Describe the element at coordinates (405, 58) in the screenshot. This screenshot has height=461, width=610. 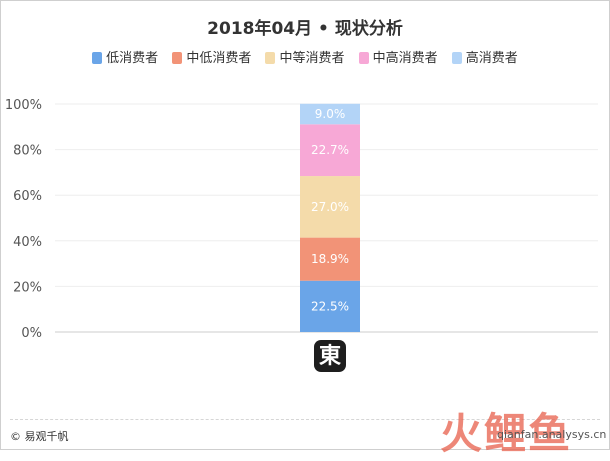
I see `legend-label: 中高消费者` at that location.